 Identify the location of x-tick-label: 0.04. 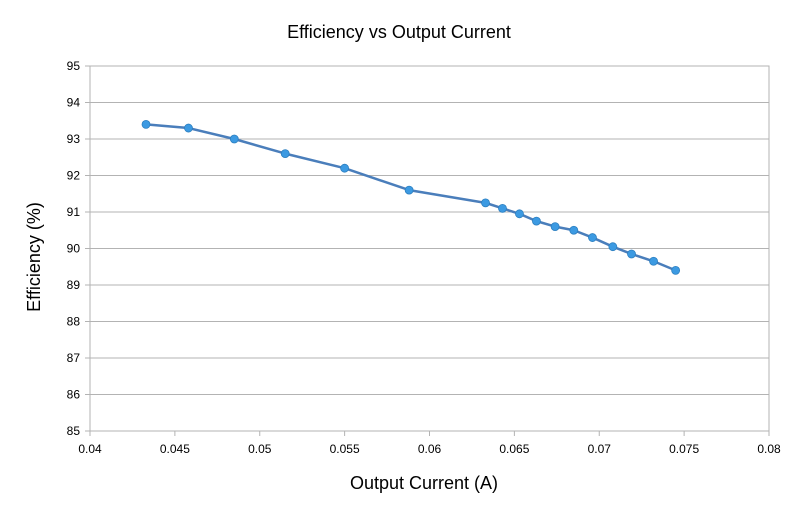
(90, 449).